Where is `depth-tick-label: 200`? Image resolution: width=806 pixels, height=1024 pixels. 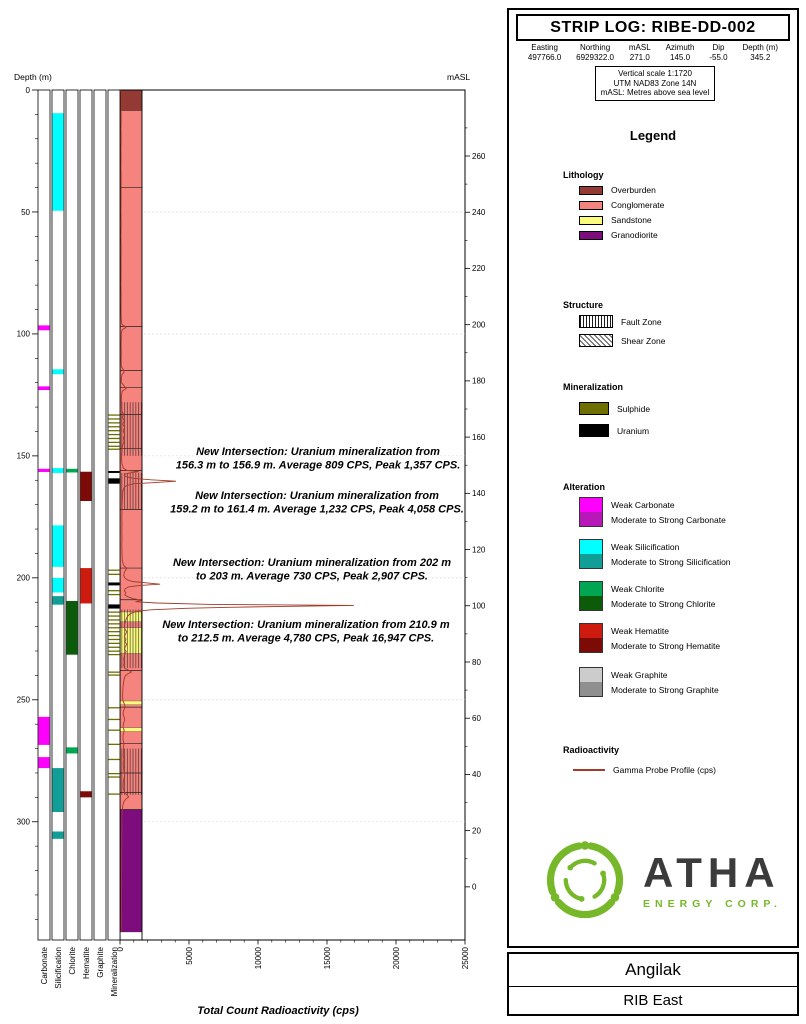
depth-tick-label: 200 is located at coordinates (24, 578).